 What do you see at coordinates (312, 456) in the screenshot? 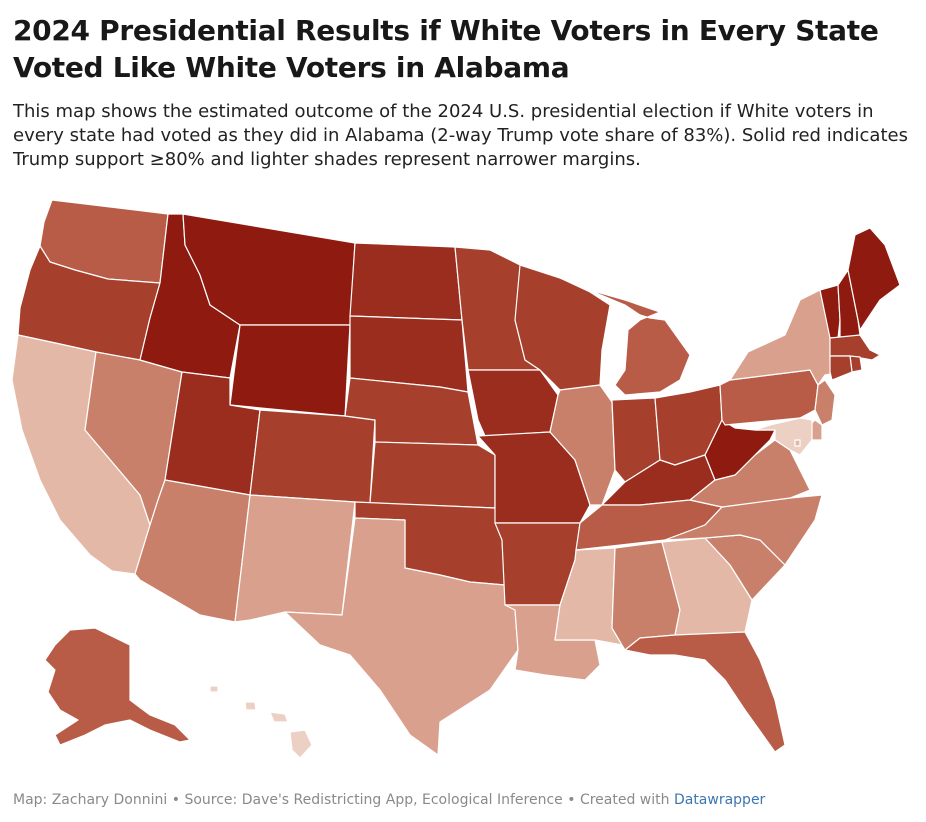
I see `state-co` at bounding box center [312, 456].